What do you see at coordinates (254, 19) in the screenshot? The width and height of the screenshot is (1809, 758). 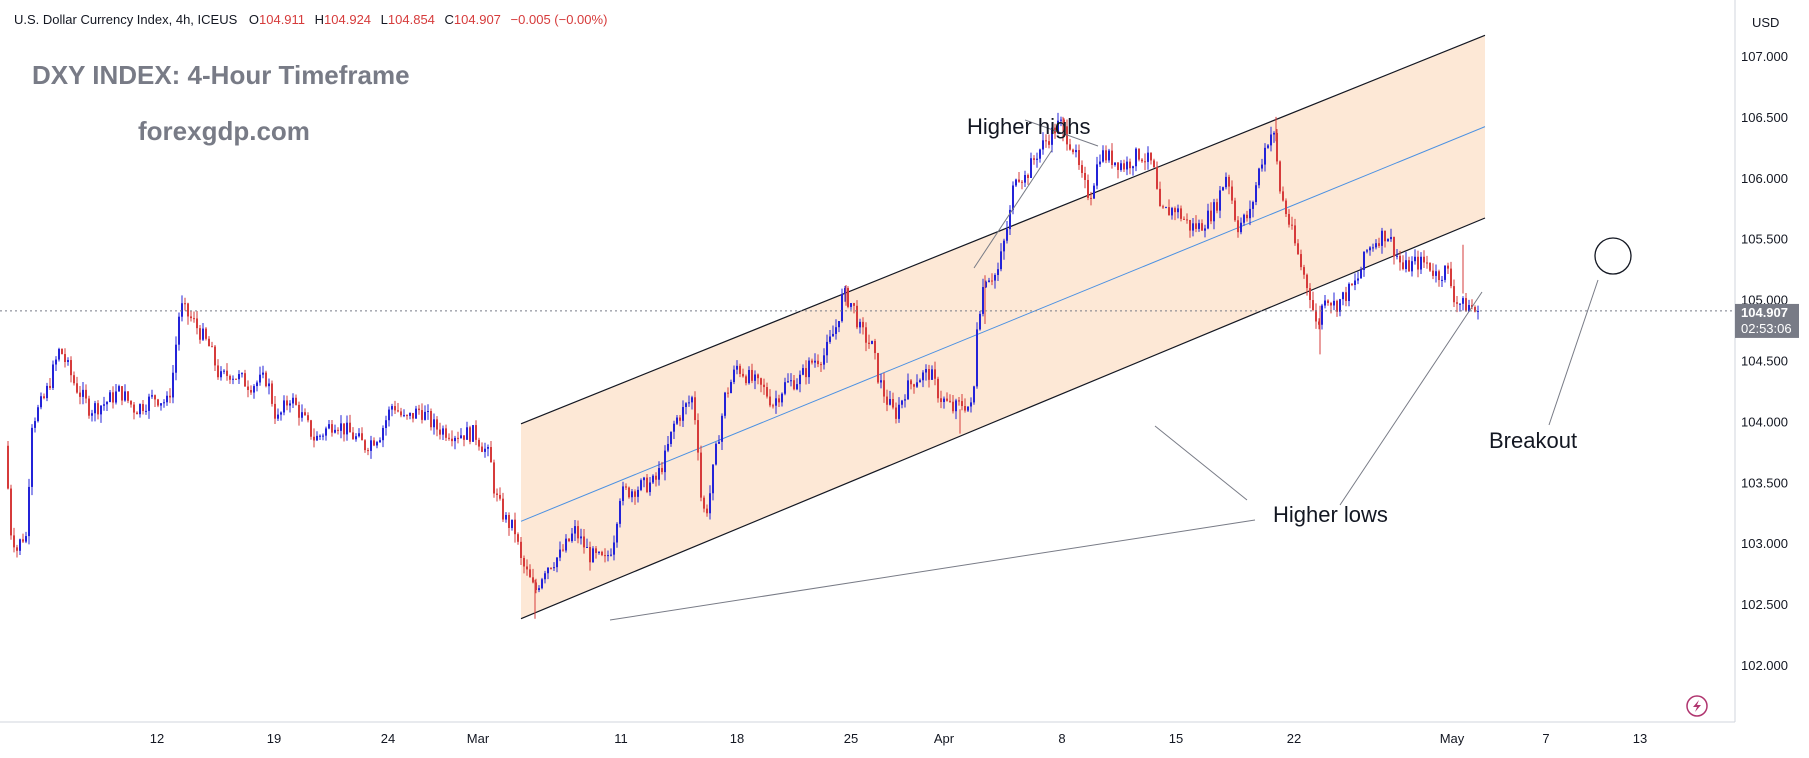 I see `open-label: O` at bounding box center [254, 19].